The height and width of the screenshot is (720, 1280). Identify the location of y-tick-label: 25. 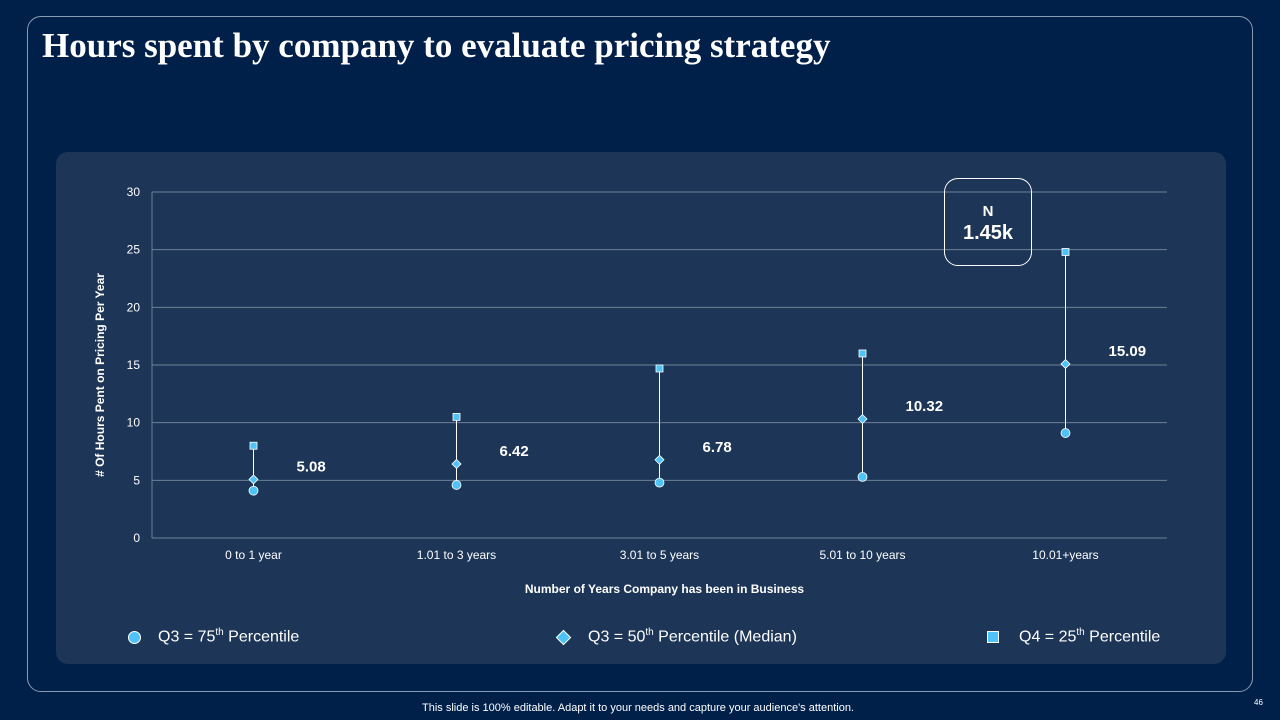
(134, 250).